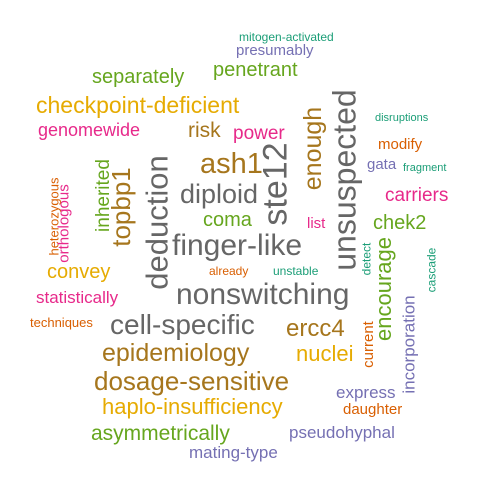  I want to click on word-statistically: statistically, so click(77, 297).